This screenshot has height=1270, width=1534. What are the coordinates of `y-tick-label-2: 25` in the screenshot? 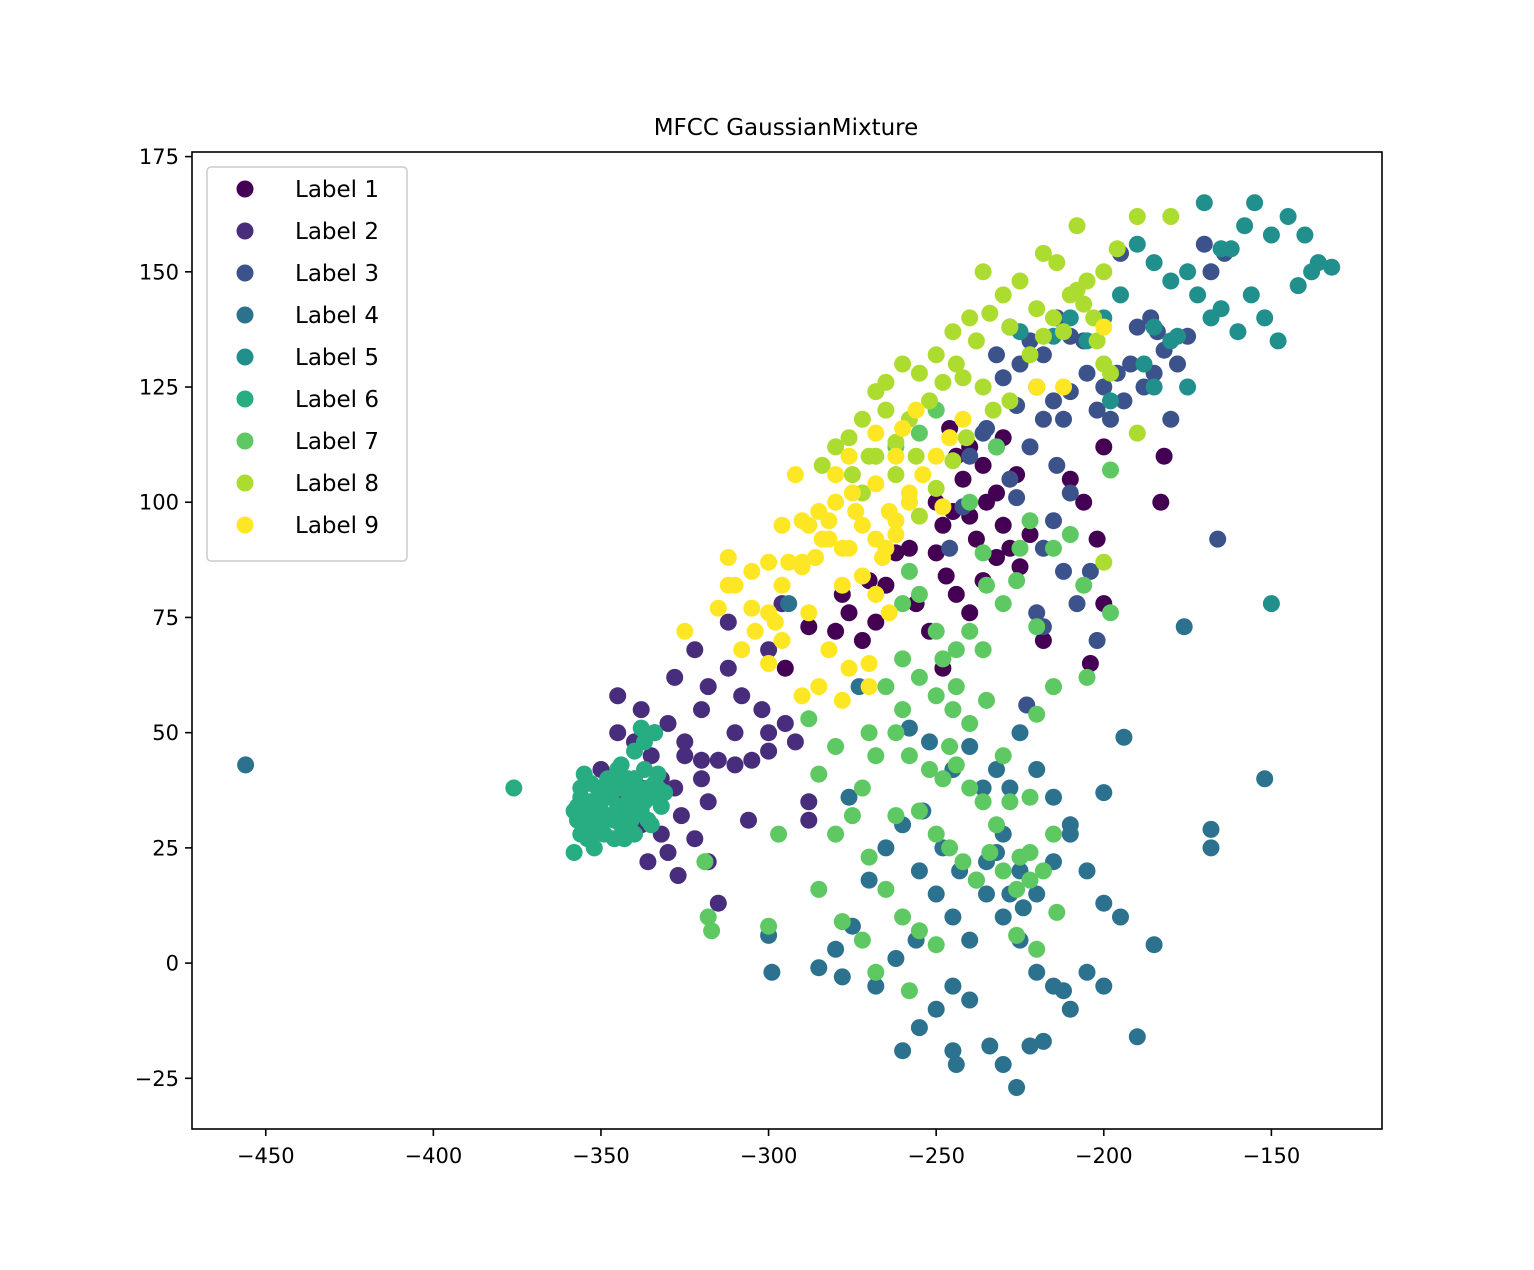 It's located at (165, 848).